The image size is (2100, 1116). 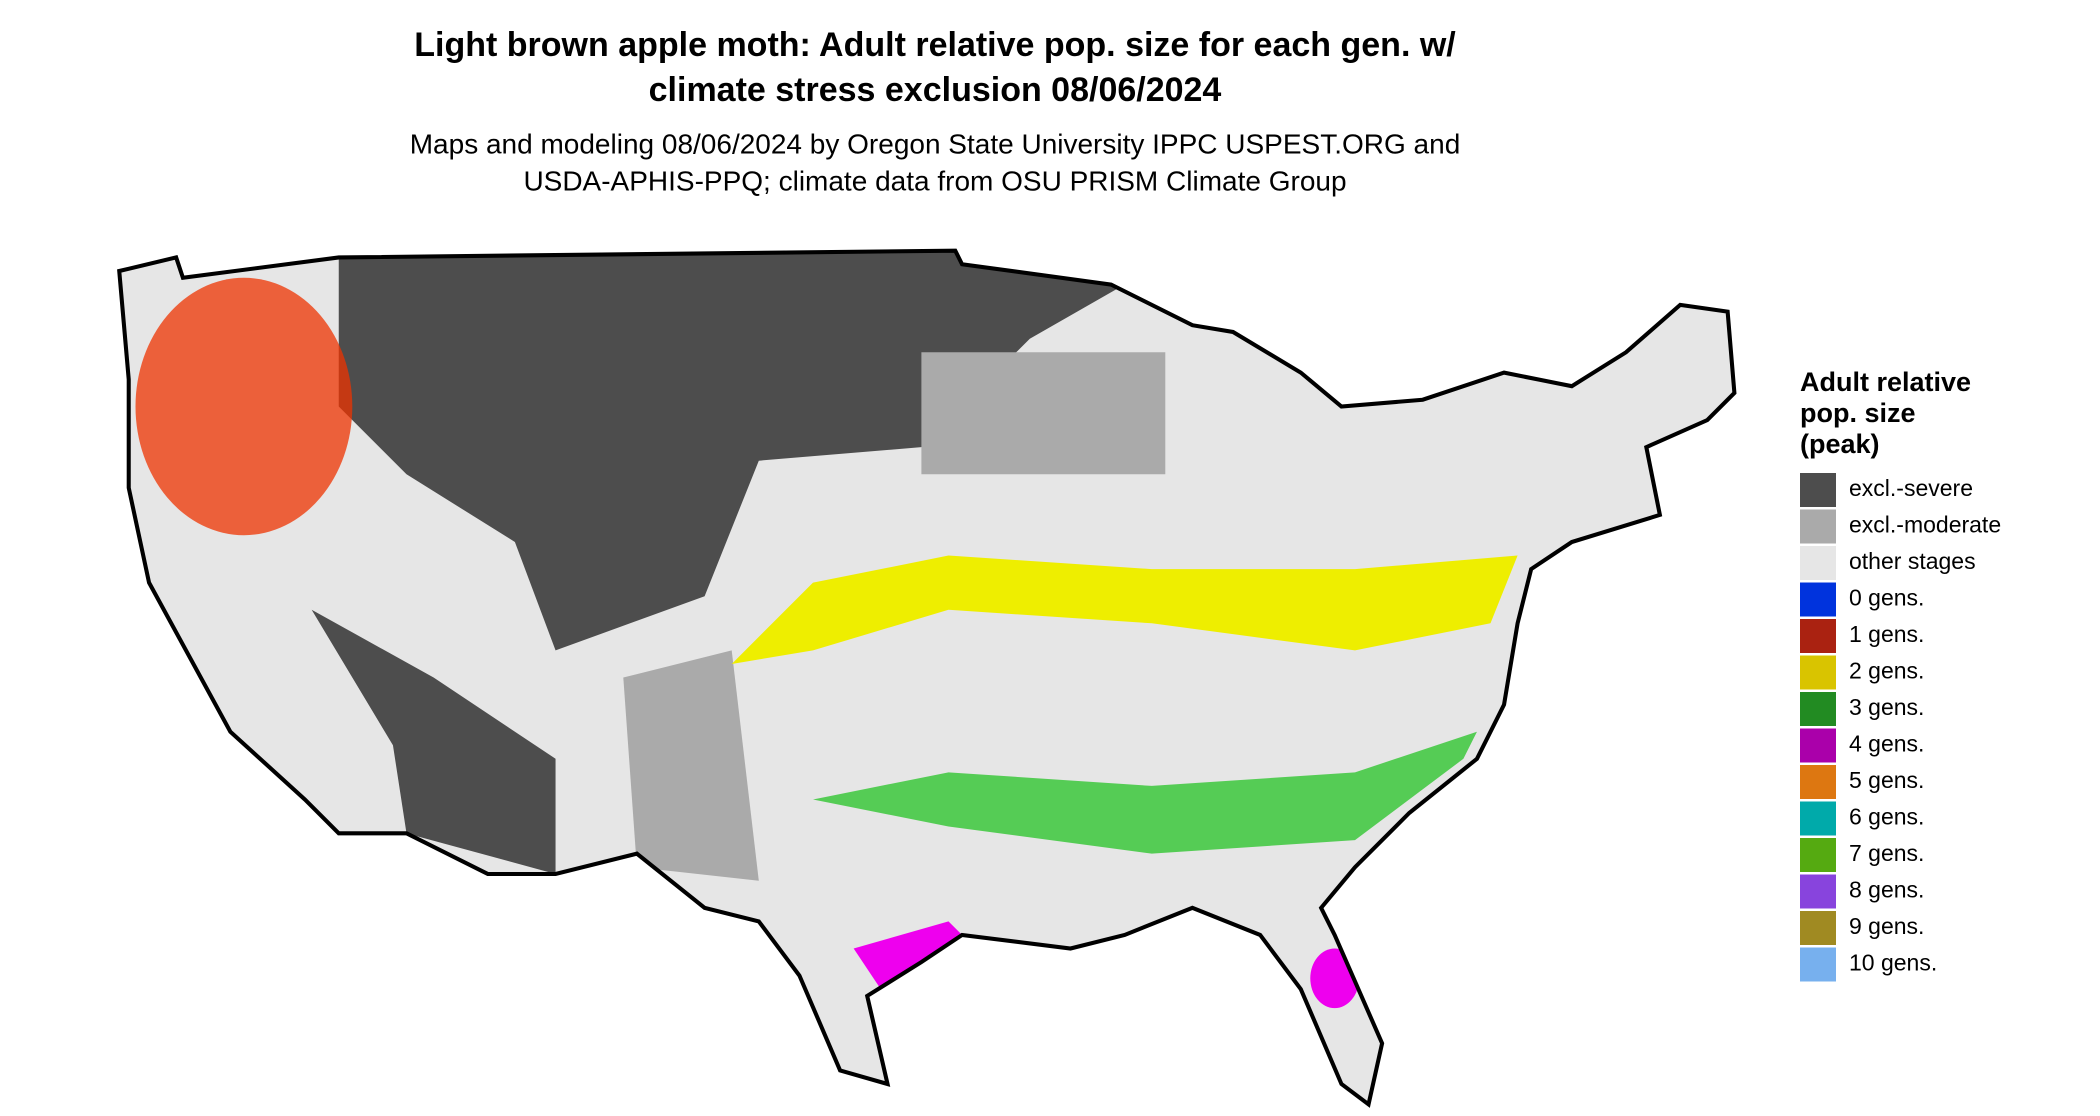 What do you see at coordinates (1893, 963) in the screenshot?
I see `legend-label: 10 gens.` at bounding box center [1893, 963].